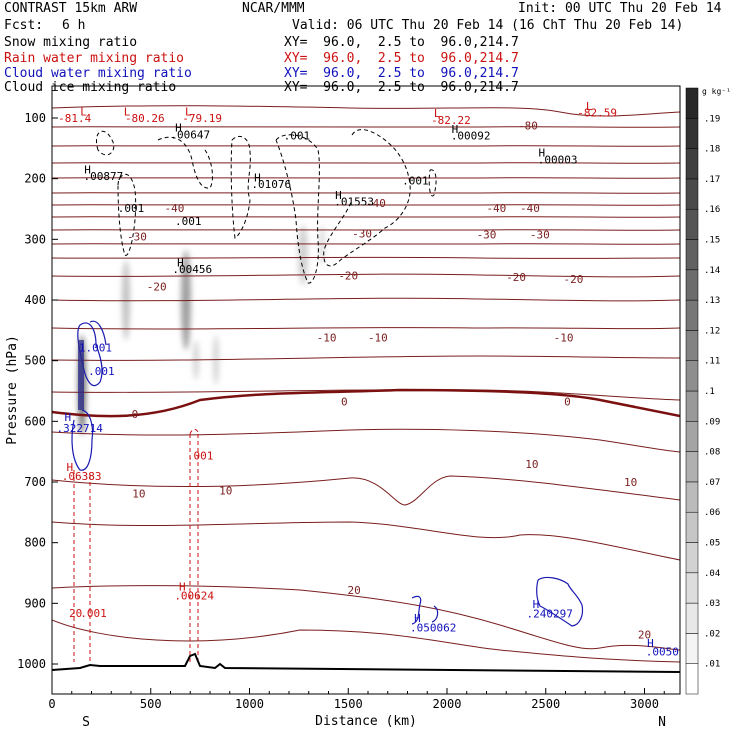  What do you see at coordinates (471, 136) in the screenshot?
I see `contour-annotation: .00092` at bounding box center [471, 136].